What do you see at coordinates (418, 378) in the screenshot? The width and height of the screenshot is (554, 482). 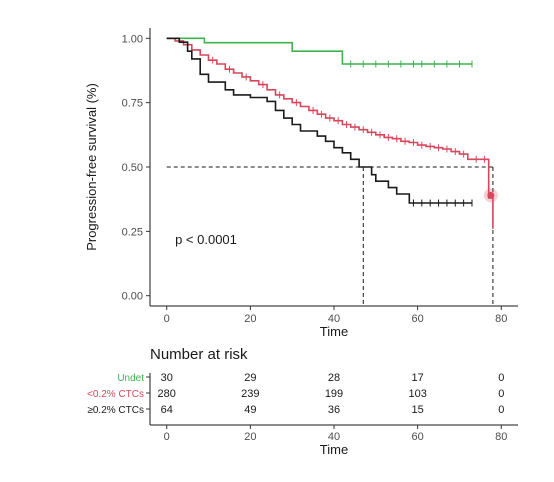 I see `risk-count: 17` at bounding box center [418, 378].